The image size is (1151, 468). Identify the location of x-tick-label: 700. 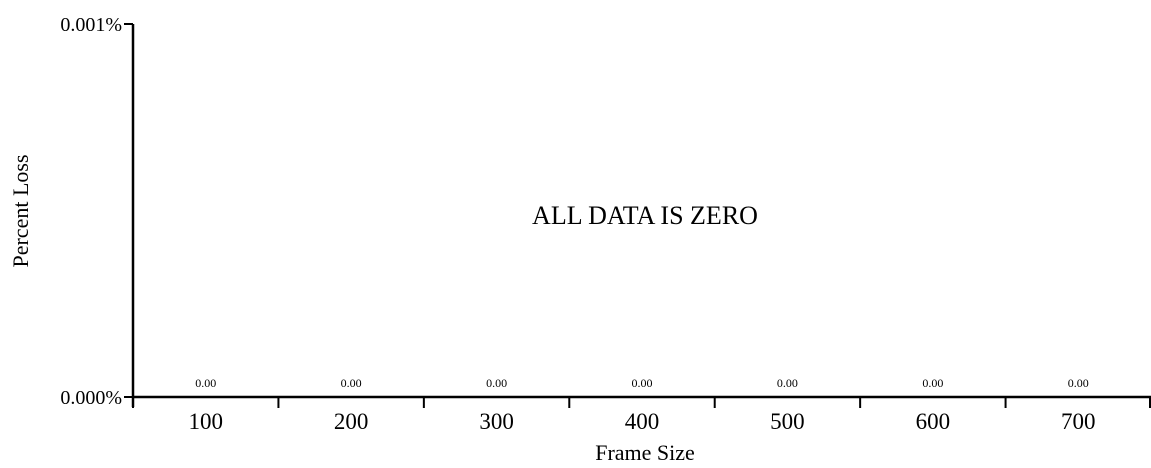
(1078, 421).